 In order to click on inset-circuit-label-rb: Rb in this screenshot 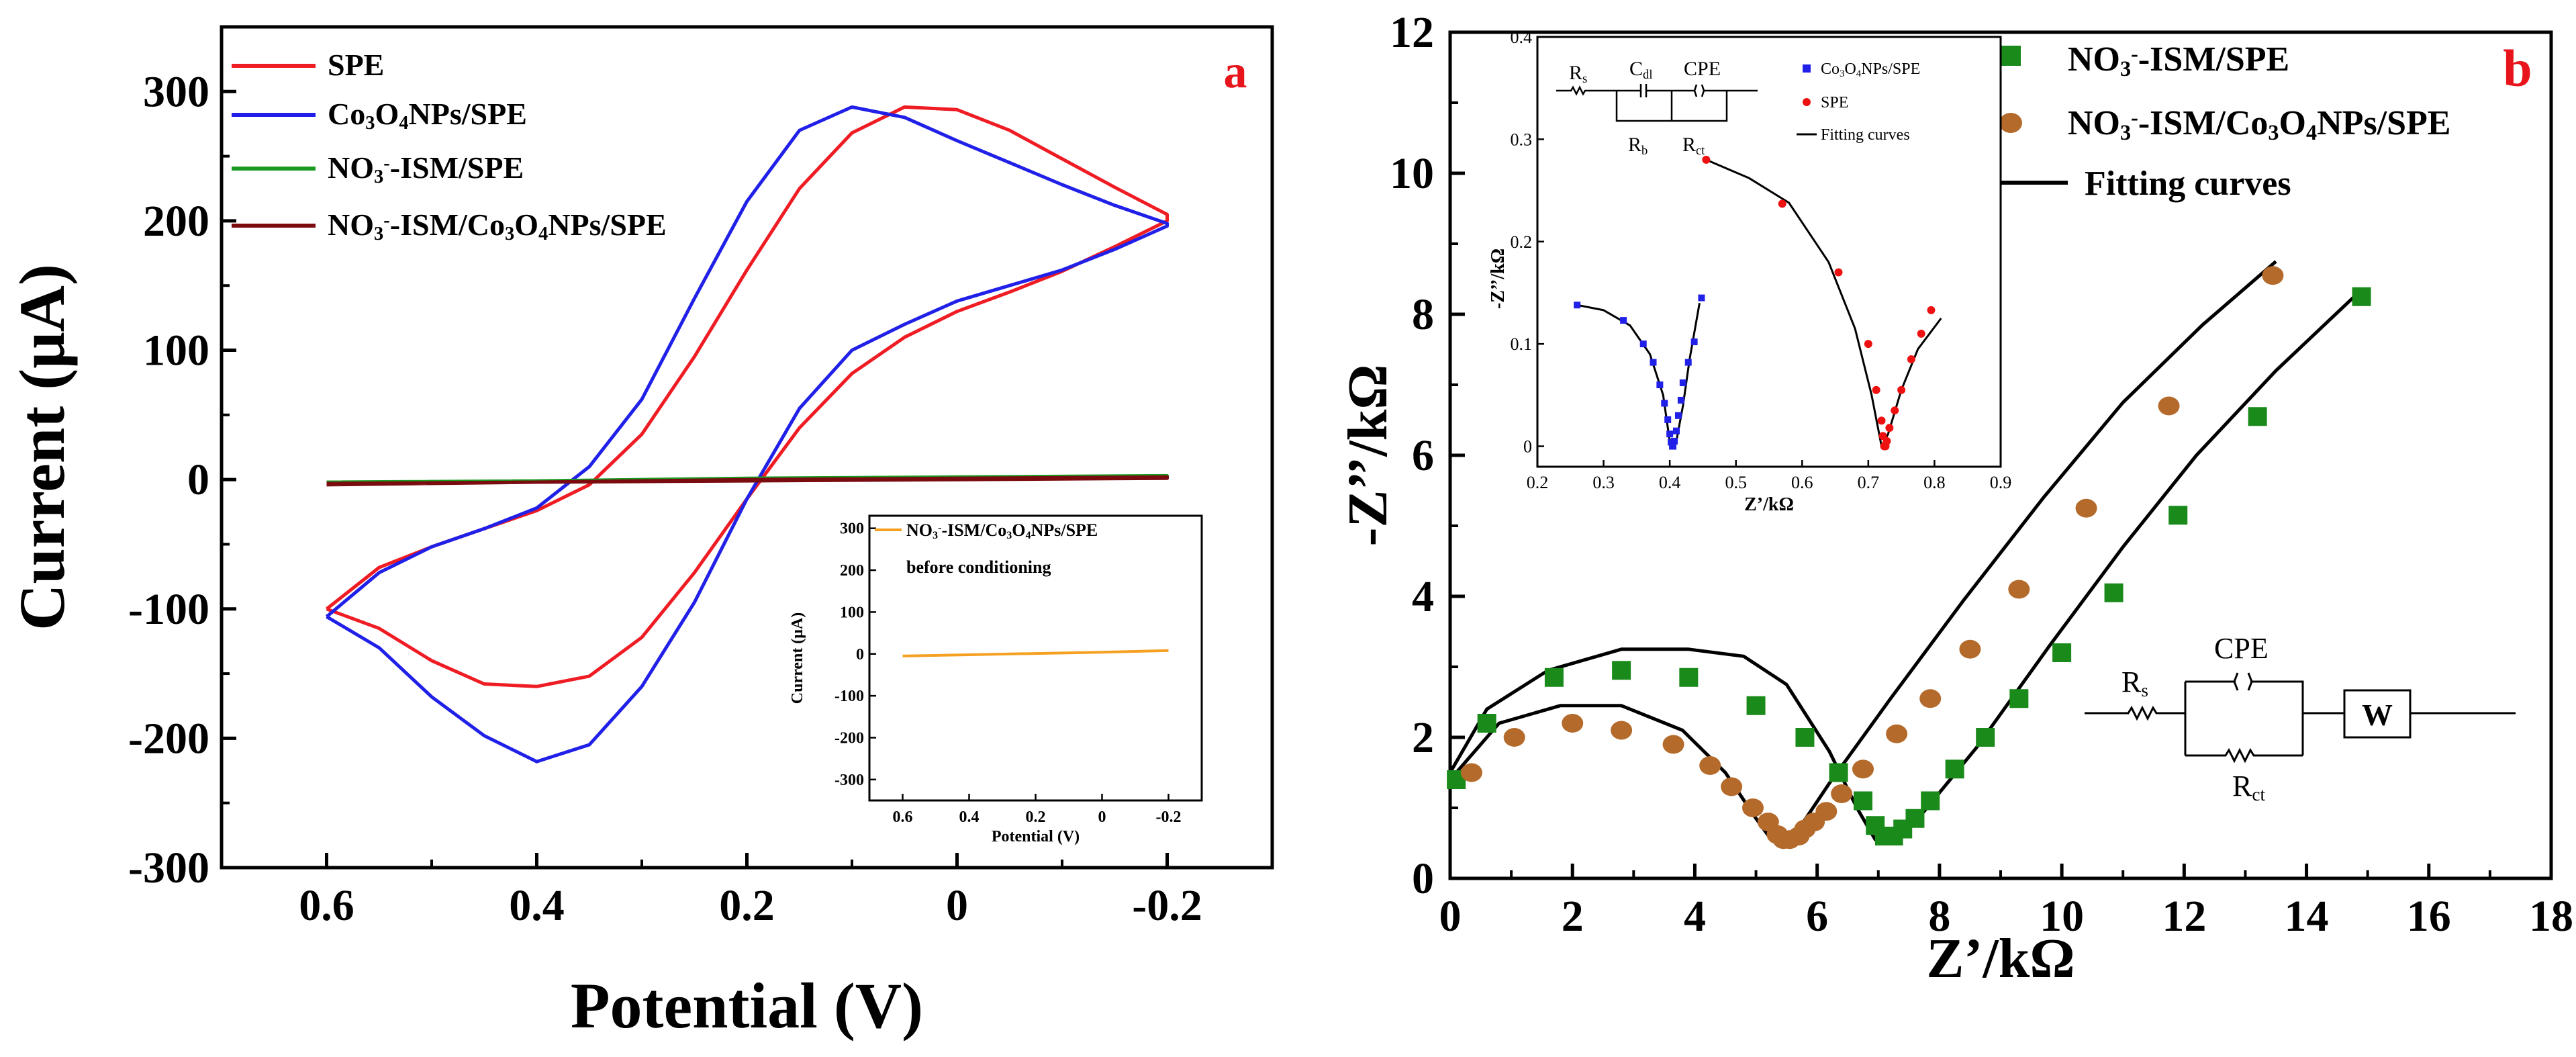, I will do `click(1638, 146)`.